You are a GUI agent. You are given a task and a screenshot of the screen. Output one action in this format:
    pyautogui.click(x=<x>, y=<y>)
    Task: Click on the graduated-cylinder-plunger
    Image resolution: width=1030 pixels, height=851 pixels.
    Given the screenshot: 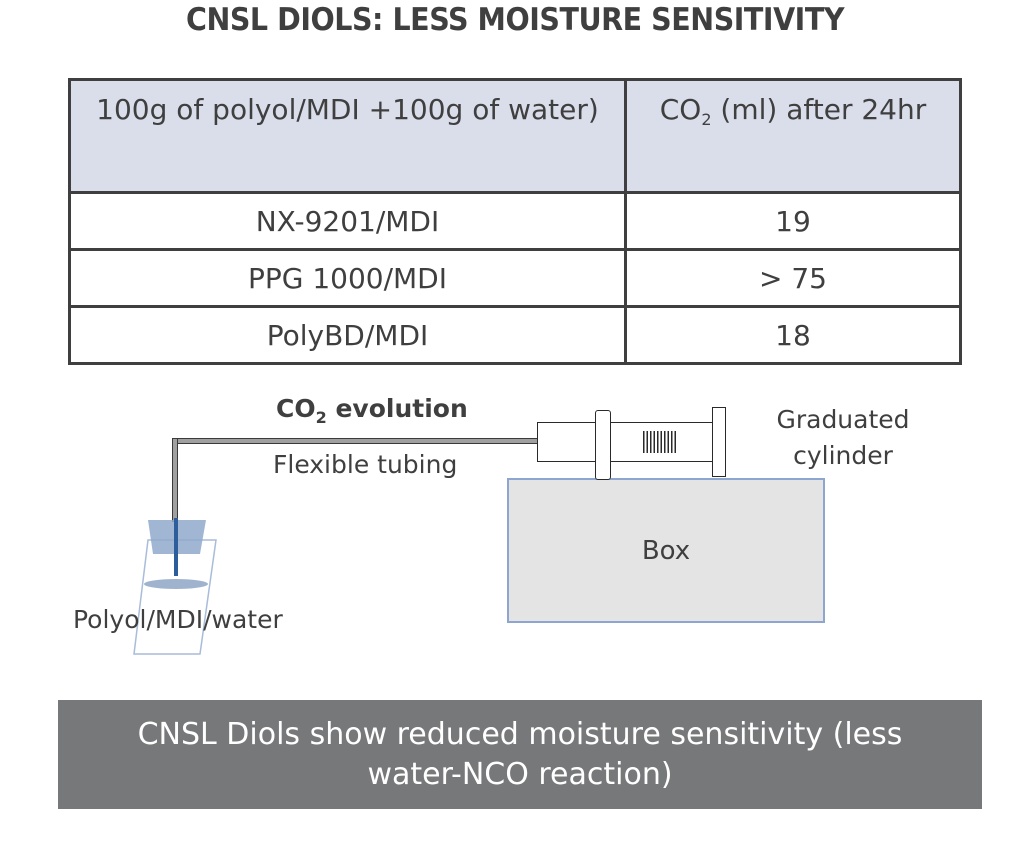 What is the action you would take?
    pyautogui.click(x=719, y=442)
    